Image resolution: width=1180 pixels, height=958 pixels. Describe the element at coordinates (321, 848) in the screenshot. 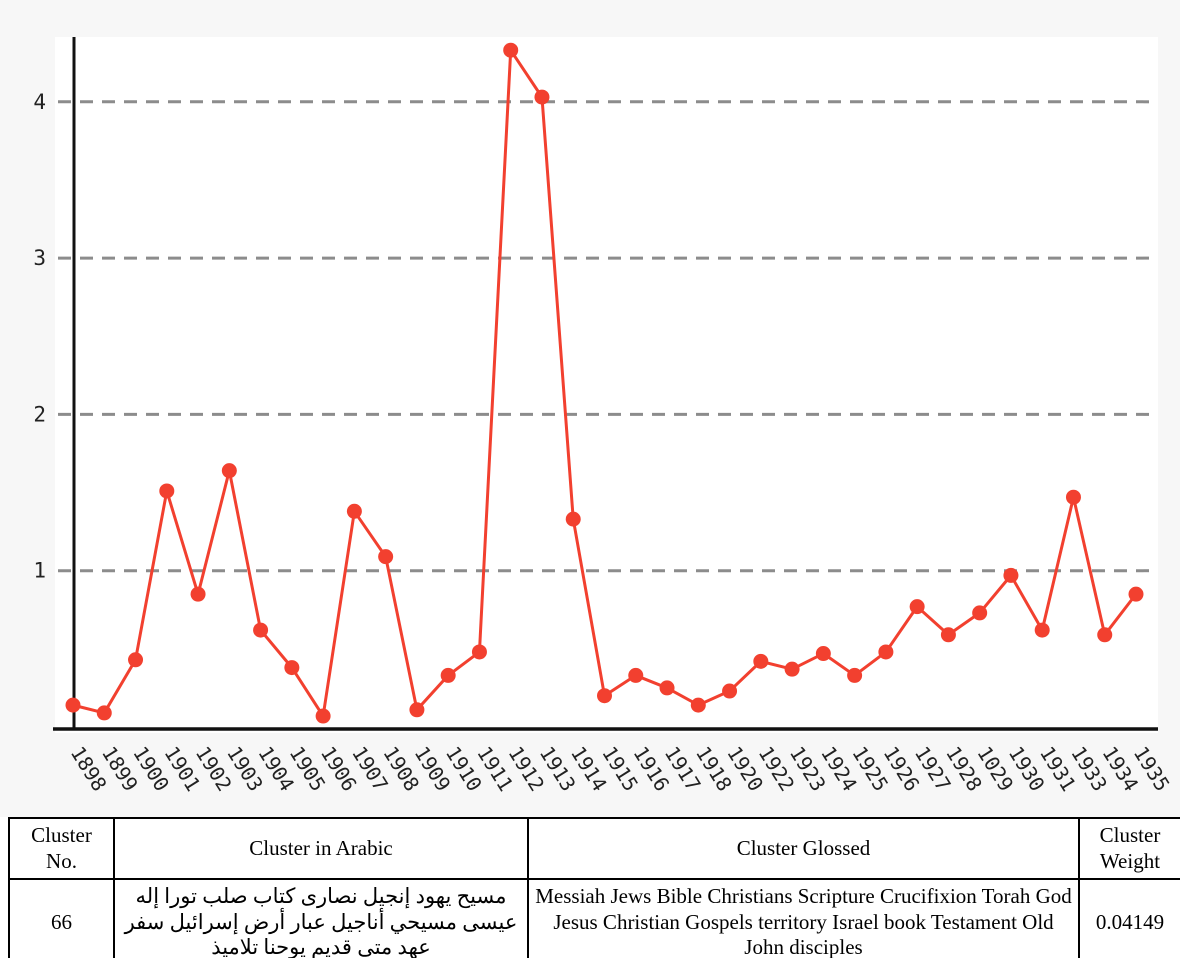

I see `header-cluster-arabic: Cluster in Arabic` at that location.